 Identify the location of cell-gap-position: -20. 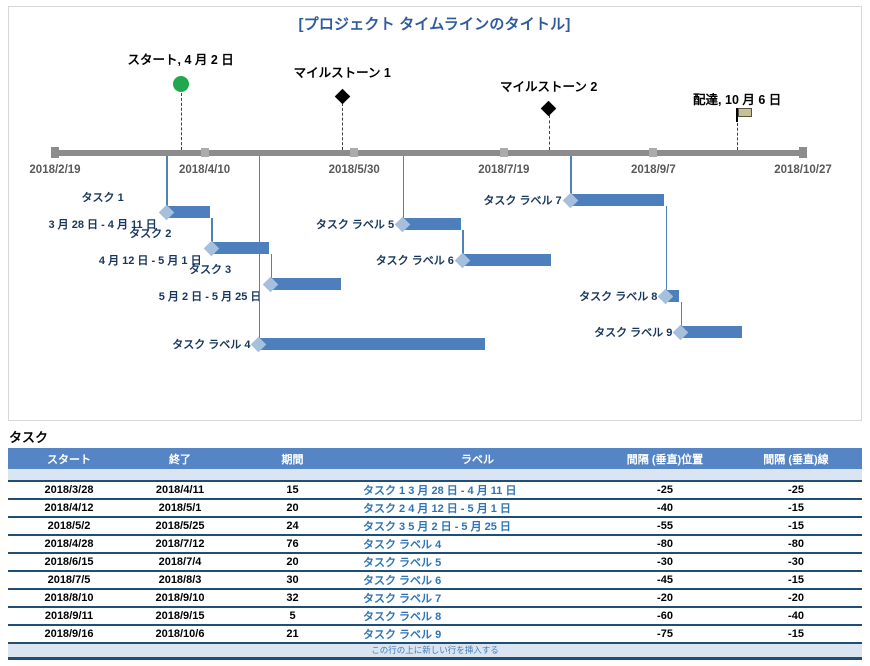
(665, 598).